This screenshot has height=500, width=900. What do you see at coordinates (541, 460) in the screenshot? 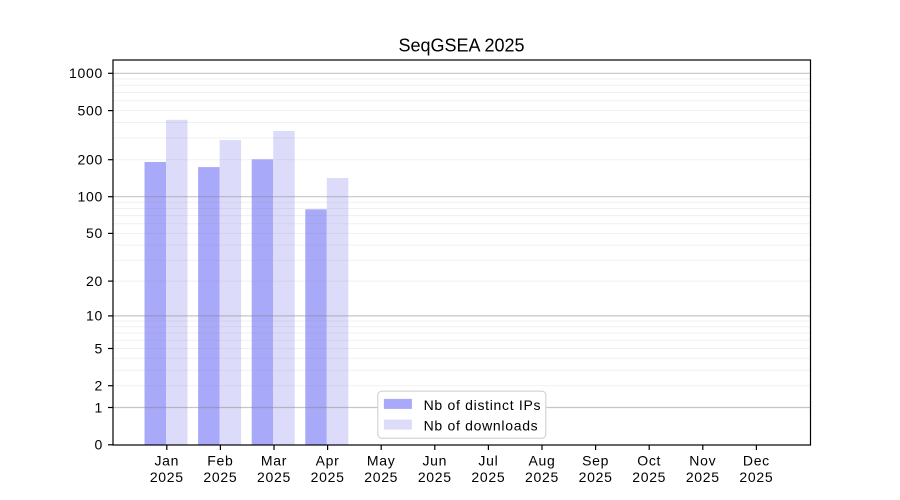
I see `svg-text: Aug` at bounding box center [541, 460].